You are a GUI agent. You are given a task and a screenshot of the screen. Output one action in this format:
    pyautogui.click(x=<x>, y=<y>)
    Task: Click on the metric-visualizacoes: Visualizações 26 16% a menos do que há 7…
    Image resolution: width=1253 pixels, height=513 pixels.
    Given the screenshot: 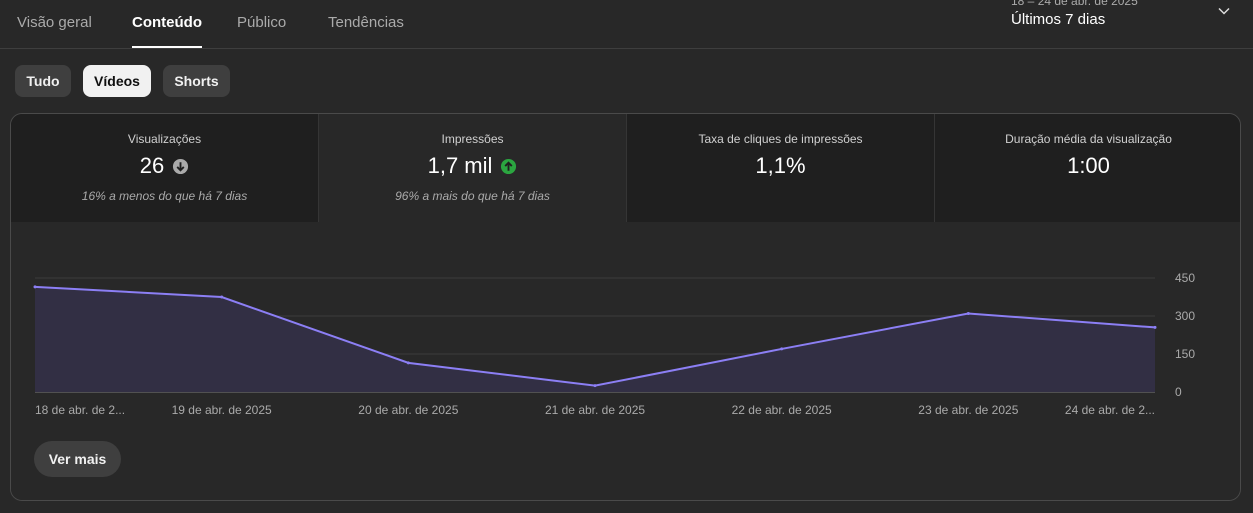 What is the action you would take?
    pyautogui.click(x=165, y=168)
    